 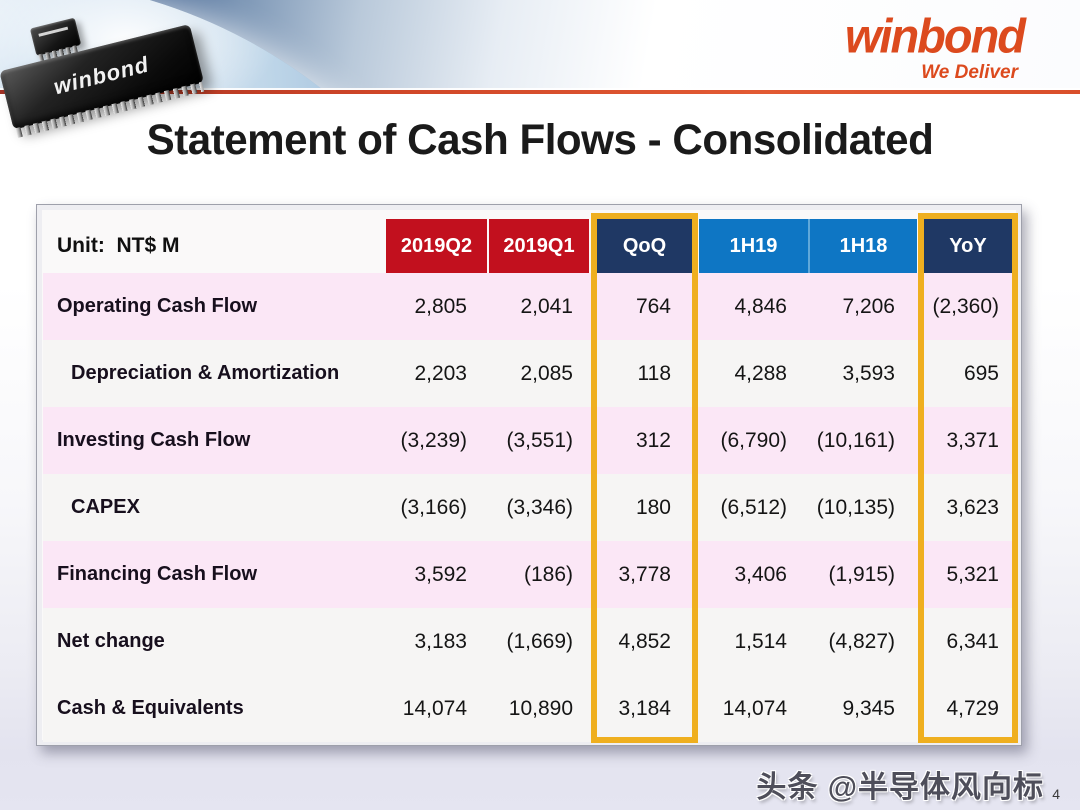 I want to click on cell-value: 3,184, so click(x=644, y=708).